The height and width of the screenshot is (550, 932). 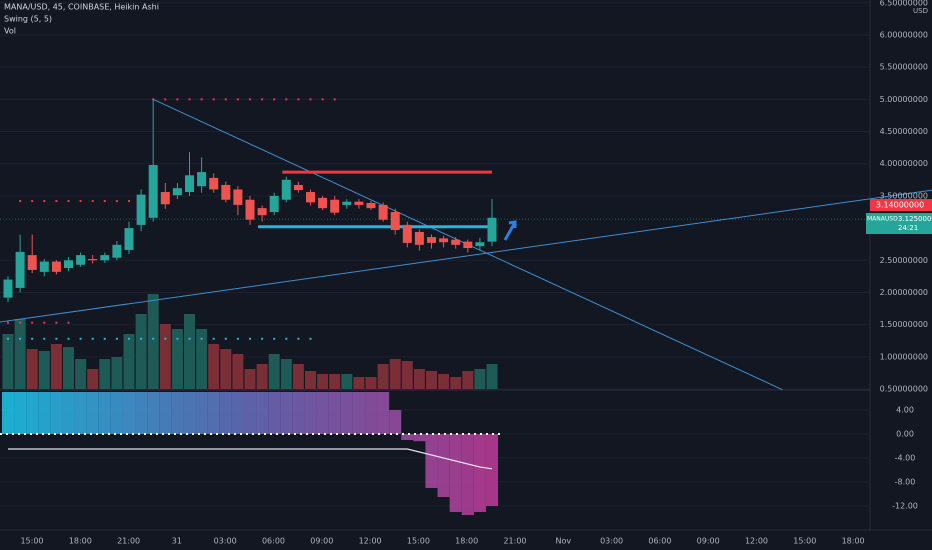 I want to click on x-tick-label: 15:00, so click(x=804, y=541).